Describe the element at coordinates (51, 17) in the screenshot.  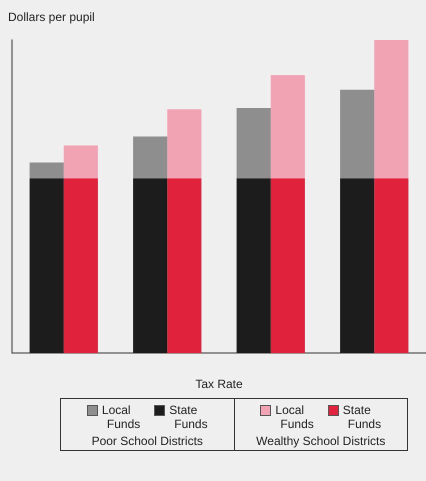
I see `y-axis-title: Dollars per pupil` at that location.